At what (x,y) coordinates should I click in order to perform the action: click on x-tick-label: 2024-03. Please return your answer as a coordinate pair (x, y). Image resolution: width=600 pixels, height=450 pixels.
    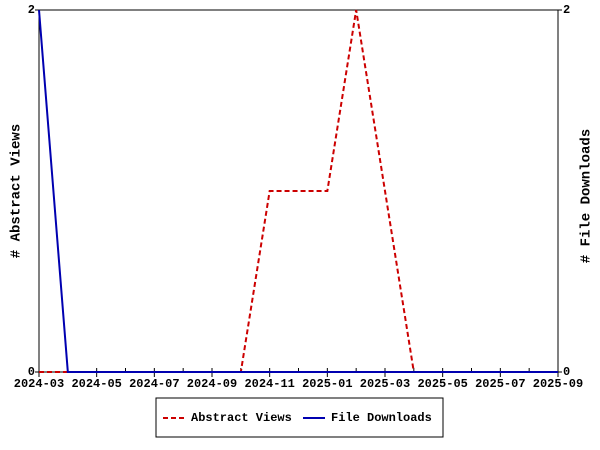
    Looking at the image, I should click on (39, 384).